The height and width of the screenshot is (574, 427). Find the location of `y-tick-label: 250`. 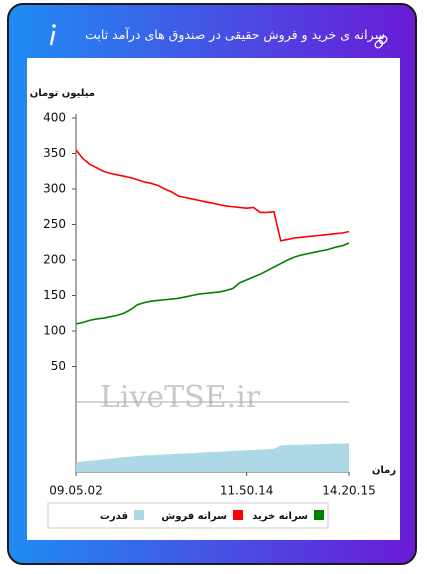

y-tick-label: 250 is located at coordinates (54, 224).